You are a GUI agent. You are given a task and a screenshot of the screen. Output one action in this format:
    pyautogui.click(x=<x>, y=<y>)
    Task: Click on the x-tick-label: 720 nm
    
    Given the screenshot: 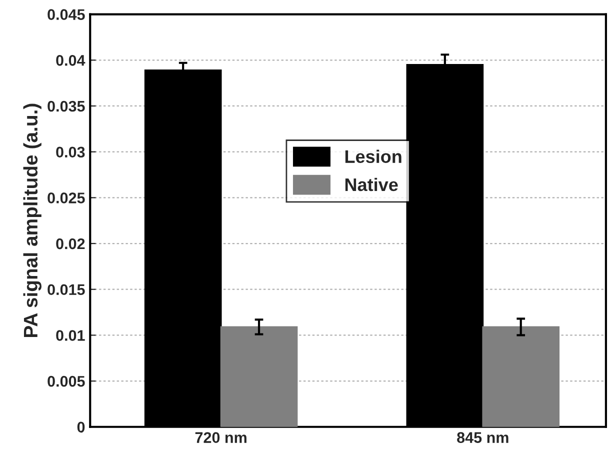 What is the action you would take?
    pyautogui.click(x=220, y=437)
    